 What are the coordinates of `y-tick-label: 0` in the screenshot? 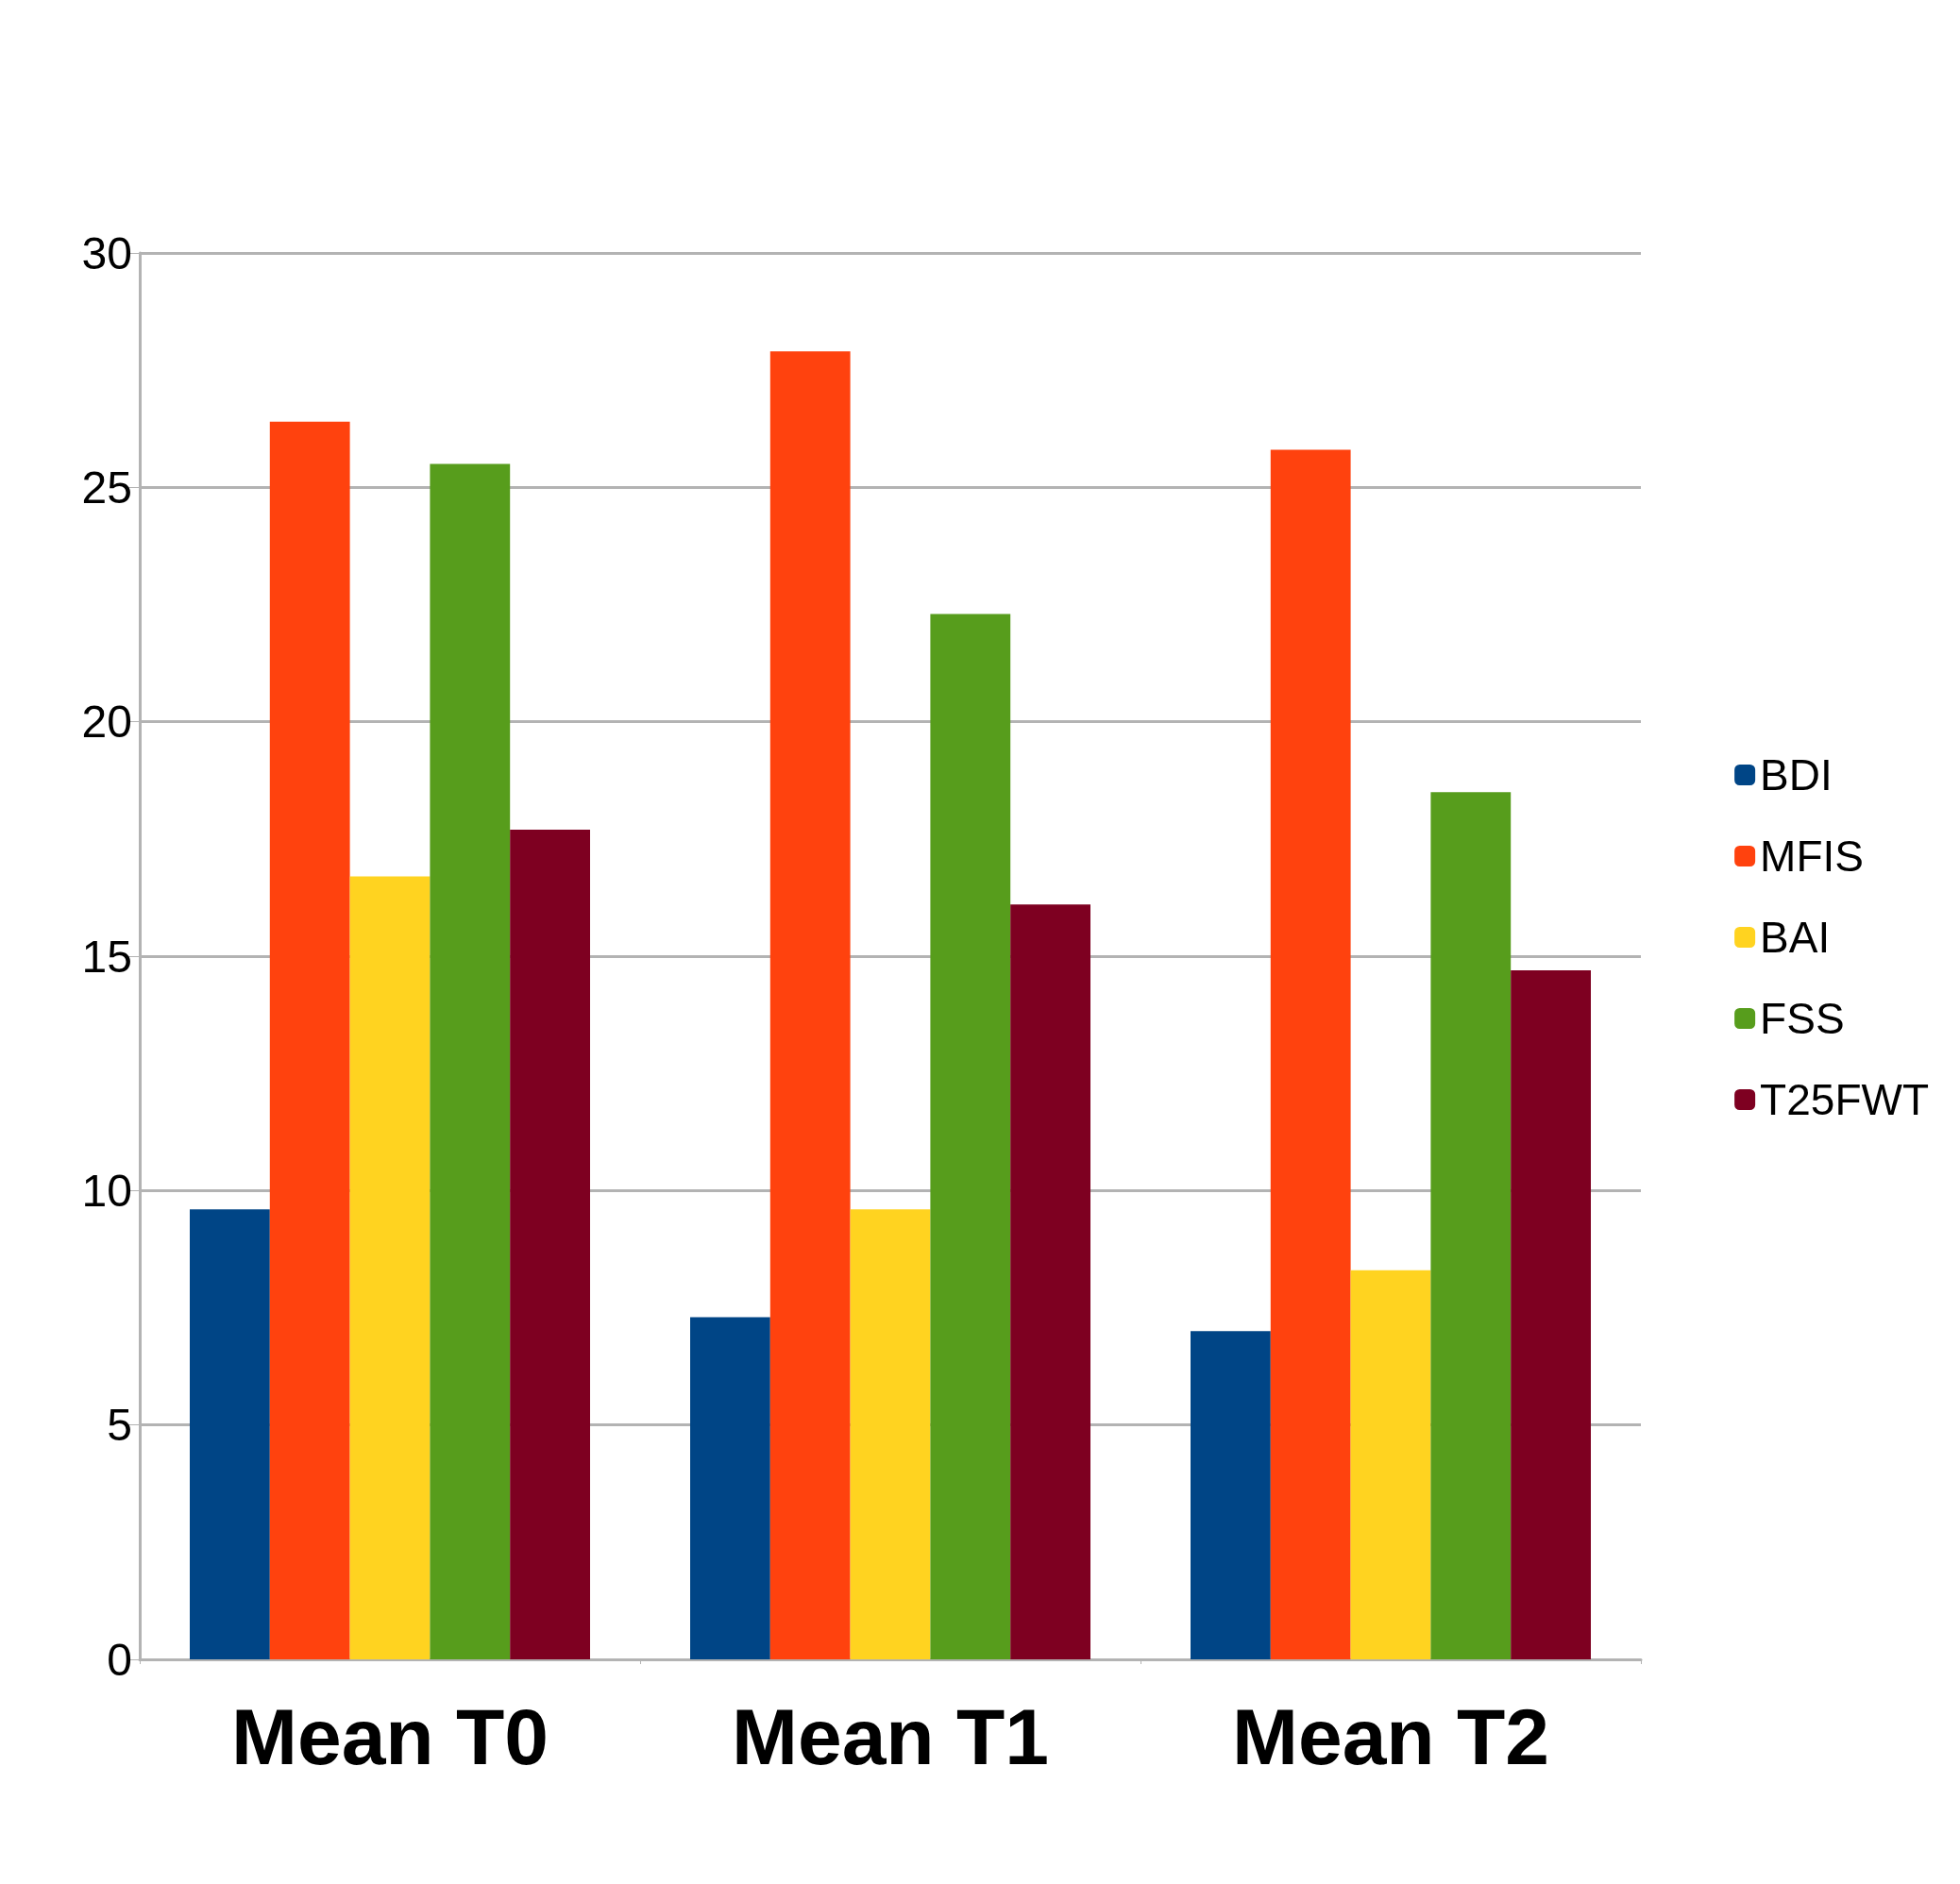 It's located at (120, 1659).